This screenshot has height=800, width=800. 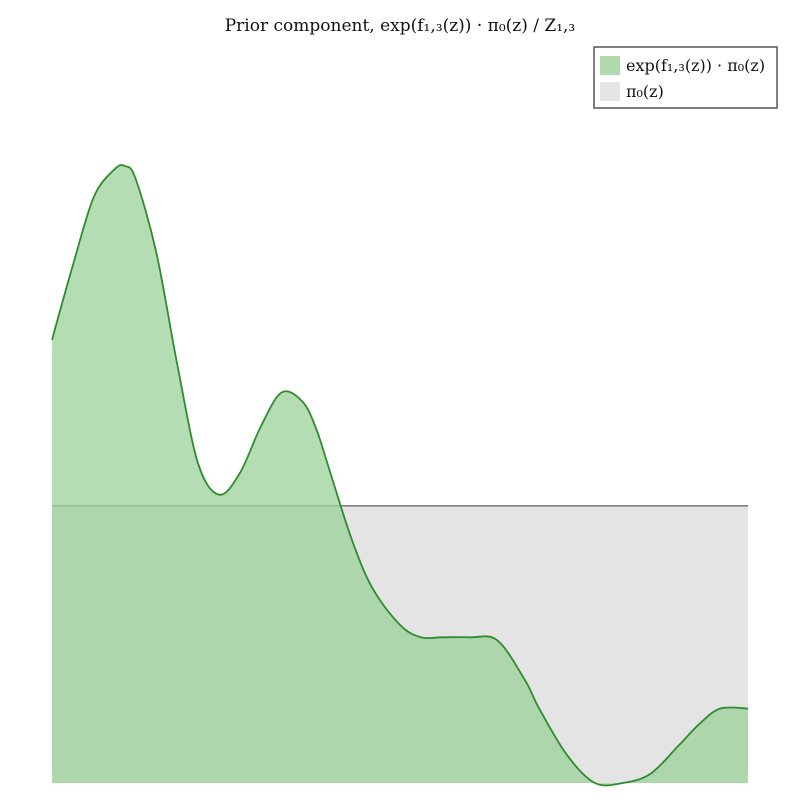 I want to click on legend-swatch-base-prior, so click(x=610, y=91).